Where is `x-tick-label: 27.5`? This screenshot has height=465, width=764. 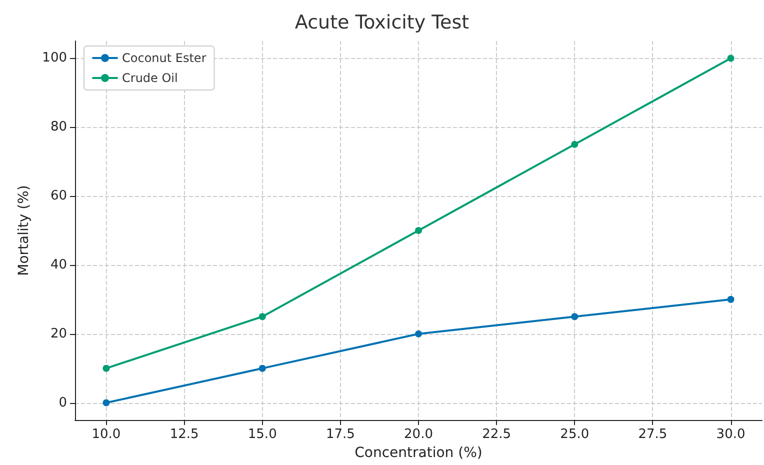
x-tick-label: 27.5 is located at coordinates (653, 434).